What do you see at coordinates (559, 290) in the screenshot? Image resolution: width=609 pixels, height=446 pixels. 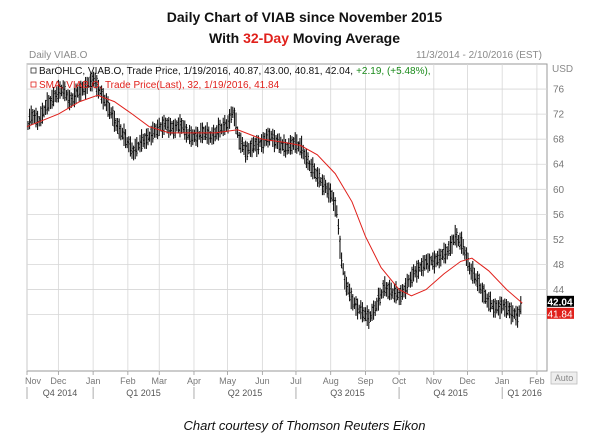 I see `y-tick-label: 44` at bounding box center [559, 290].